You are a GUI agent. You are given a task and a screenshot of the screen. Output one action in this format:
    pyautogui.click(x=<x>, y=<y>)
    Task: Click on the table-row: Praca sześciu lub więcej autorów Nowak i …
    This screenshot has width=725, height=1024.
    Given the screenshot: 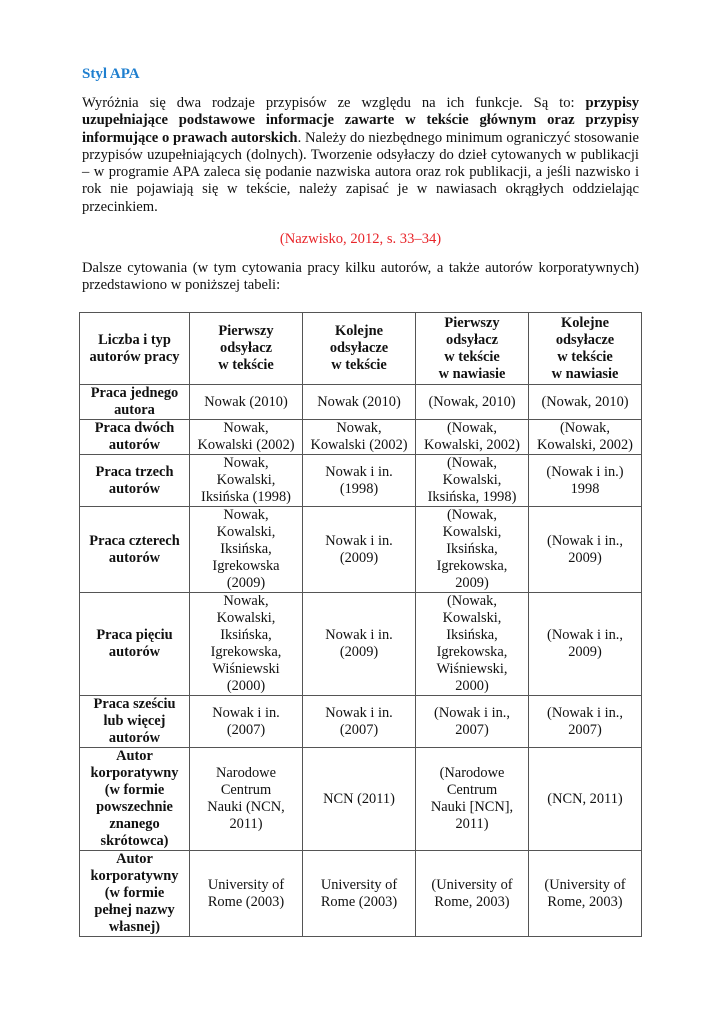 What is the action you would take?
    pyautogui.click(x=360, y=721)
    